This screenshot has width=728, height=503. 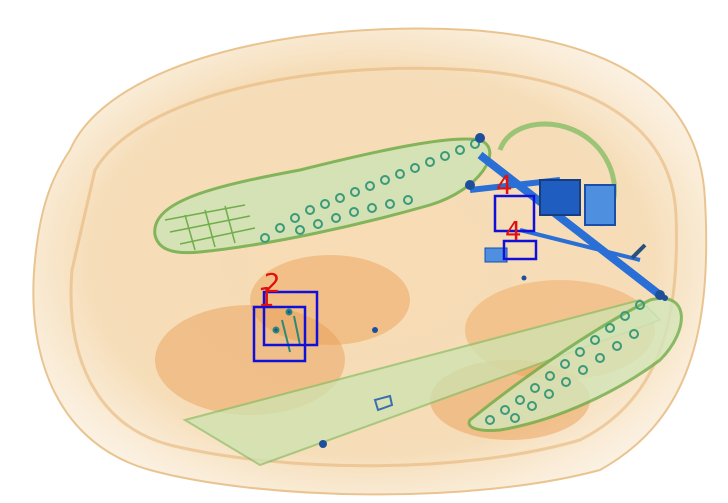 I want to click on small-ring, so click(x=383, y=403).